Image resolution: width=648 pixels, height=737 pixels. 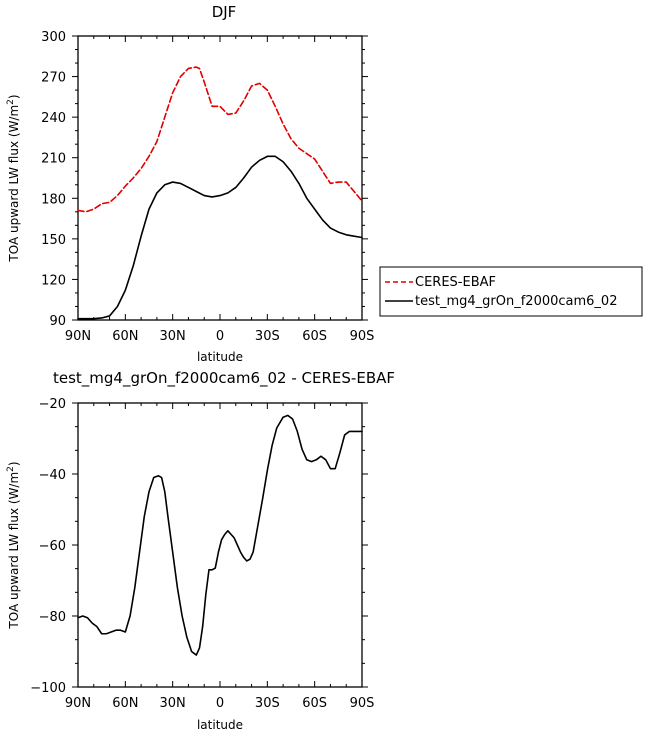 What do you see at coordinates (52, 475) in the screenshot?
I see `bottom-y-tick-label: −40` at bounding box center [52, 475].